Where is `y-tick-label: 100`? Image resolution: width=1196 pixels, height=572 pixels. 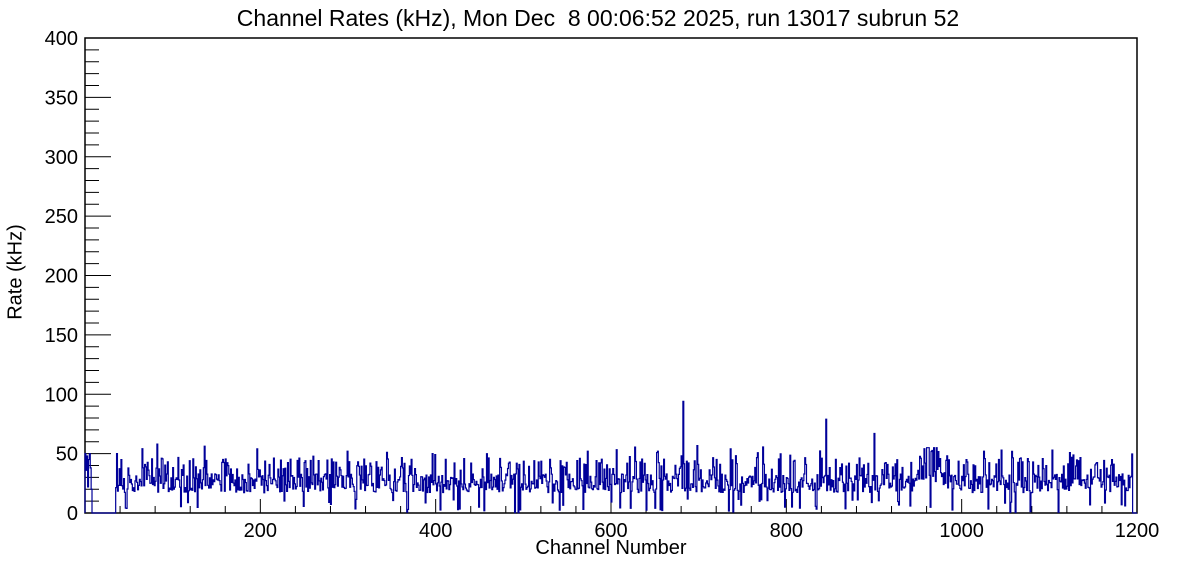
y-tick-label: 100 is located at coordinates (61, 395).